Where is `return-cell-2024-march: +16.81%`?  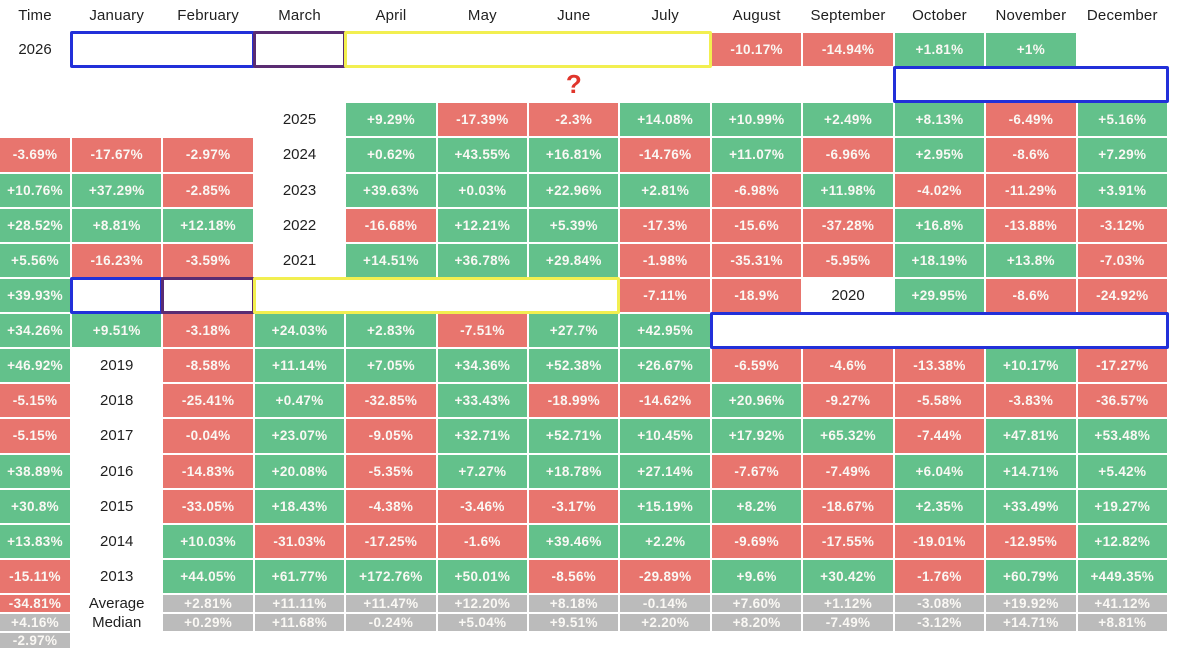 return-cell-2024-march: +16.81% is located at coordinates (574, 155).